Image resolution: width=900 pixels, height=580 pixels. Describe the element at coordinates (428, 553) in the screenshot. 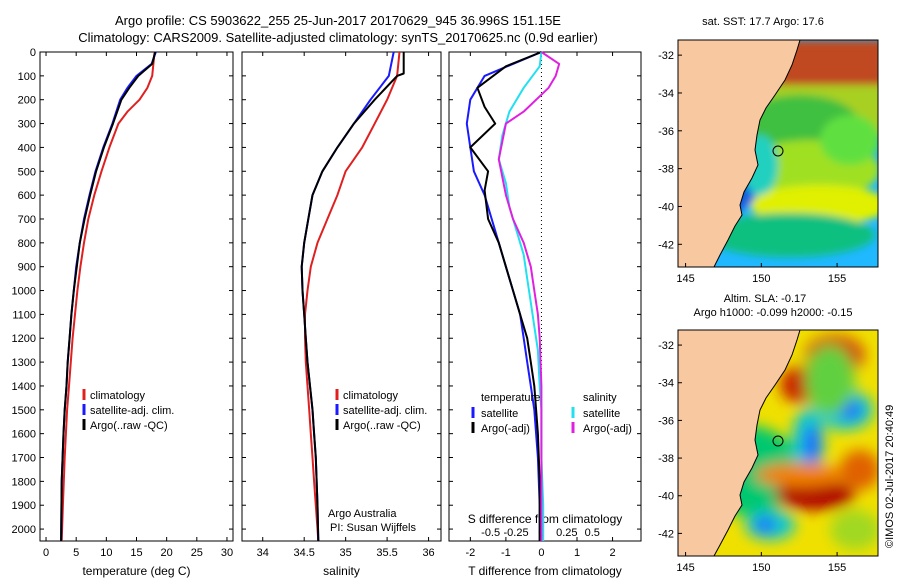

I see `x-tick-label: 36` at that location.